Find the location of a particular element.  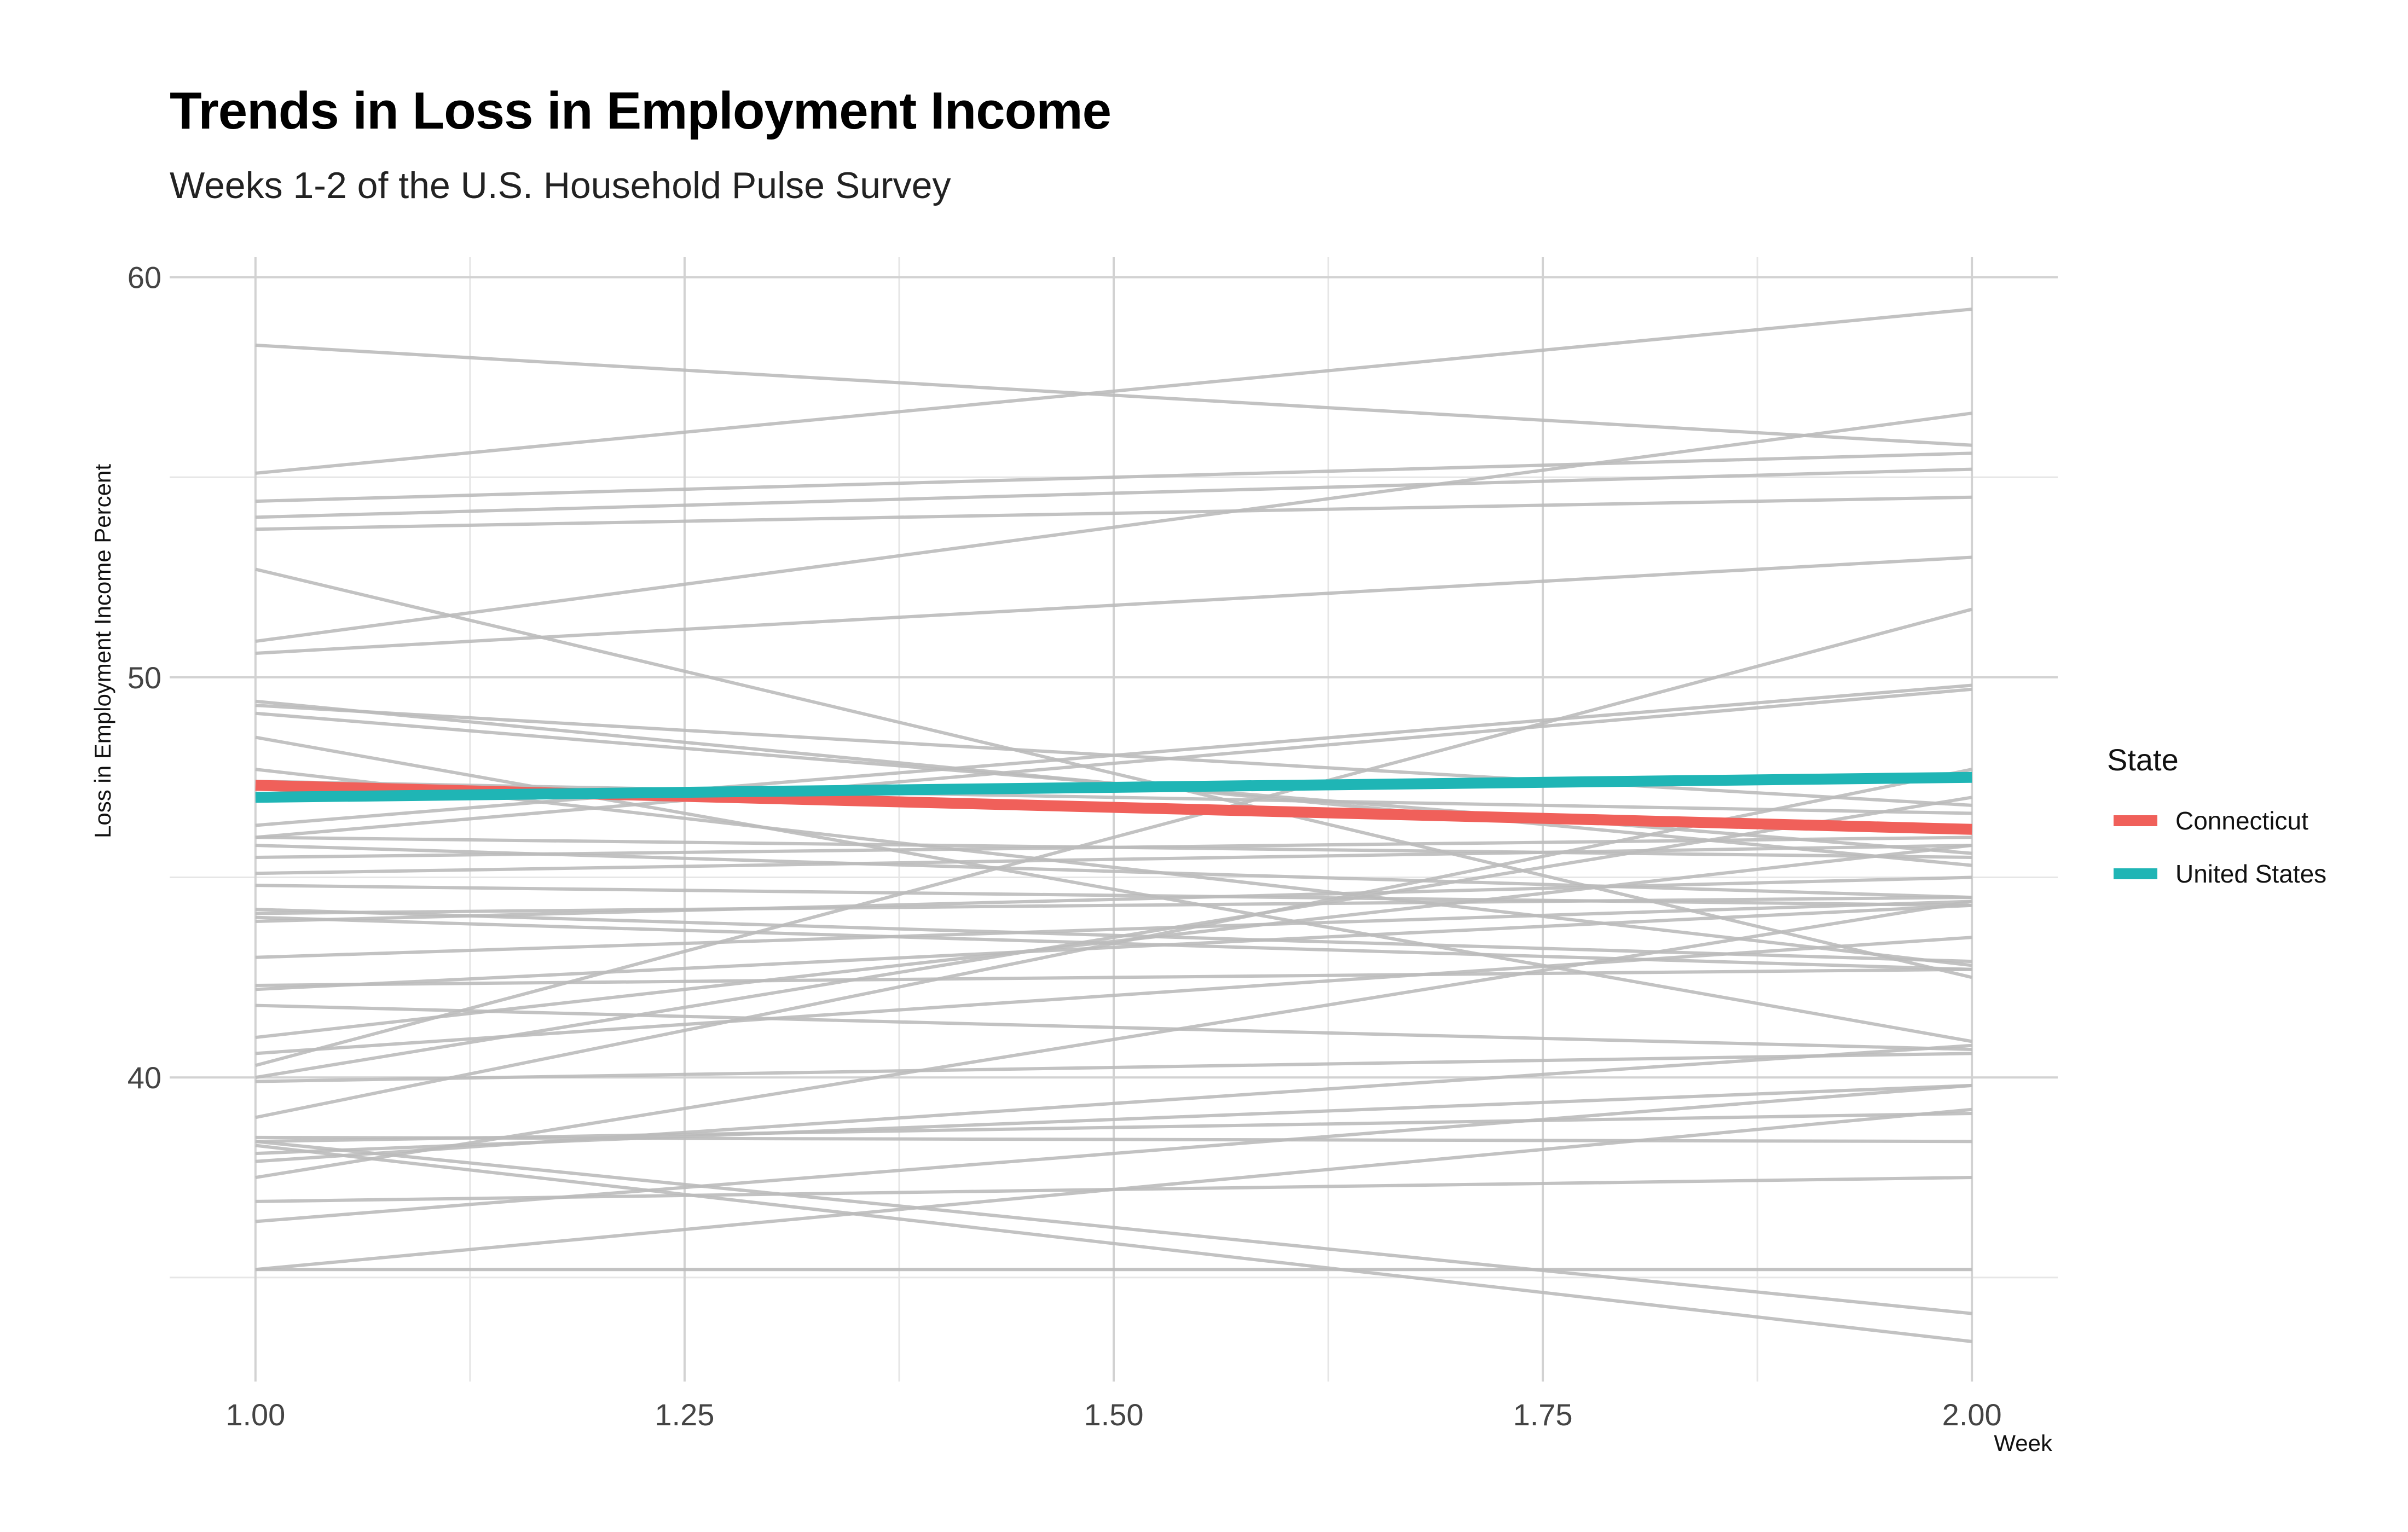

x-tick-label: 1.25 is located at coordinates (684, 1414).